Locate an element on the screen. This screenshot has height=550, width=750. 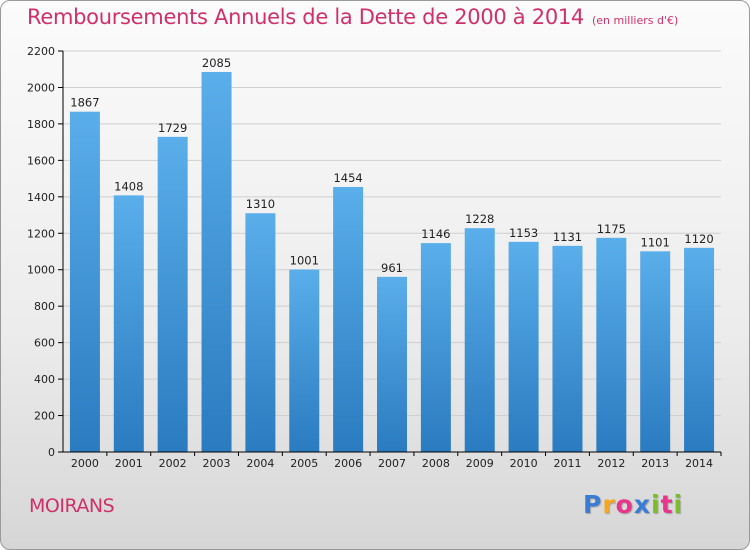
value-label-2008: 1146 is located at coordinates (435, 234).